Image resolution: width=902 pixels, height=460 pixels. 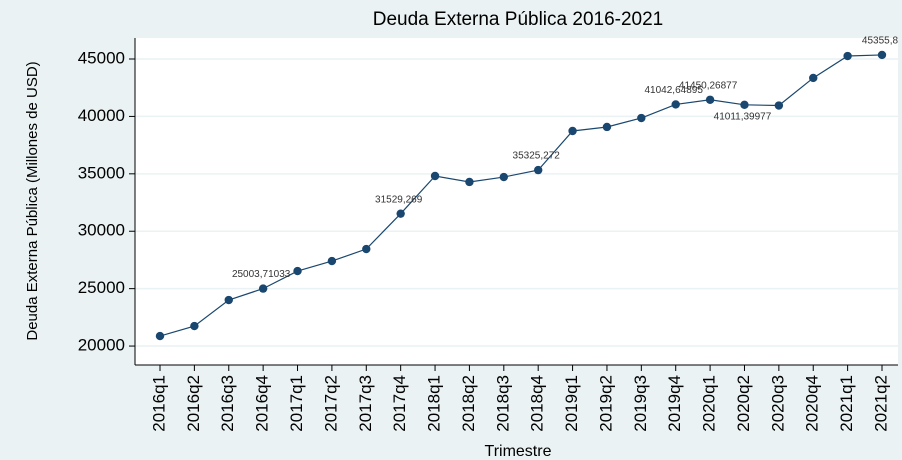 What do you see at coordinates (262, 403) in the screenshot?
I see `x-tick-label: 2016q4` at bounding box center [262, 403].